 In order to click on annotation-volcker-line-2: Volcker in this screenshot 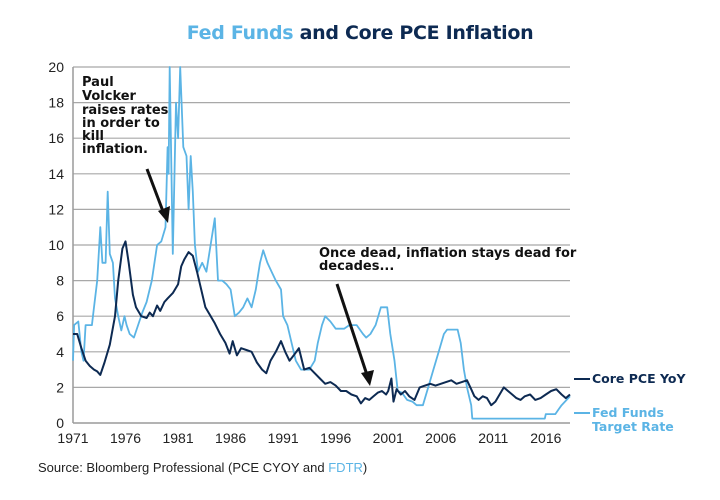, I will do `click(109, 96)`.